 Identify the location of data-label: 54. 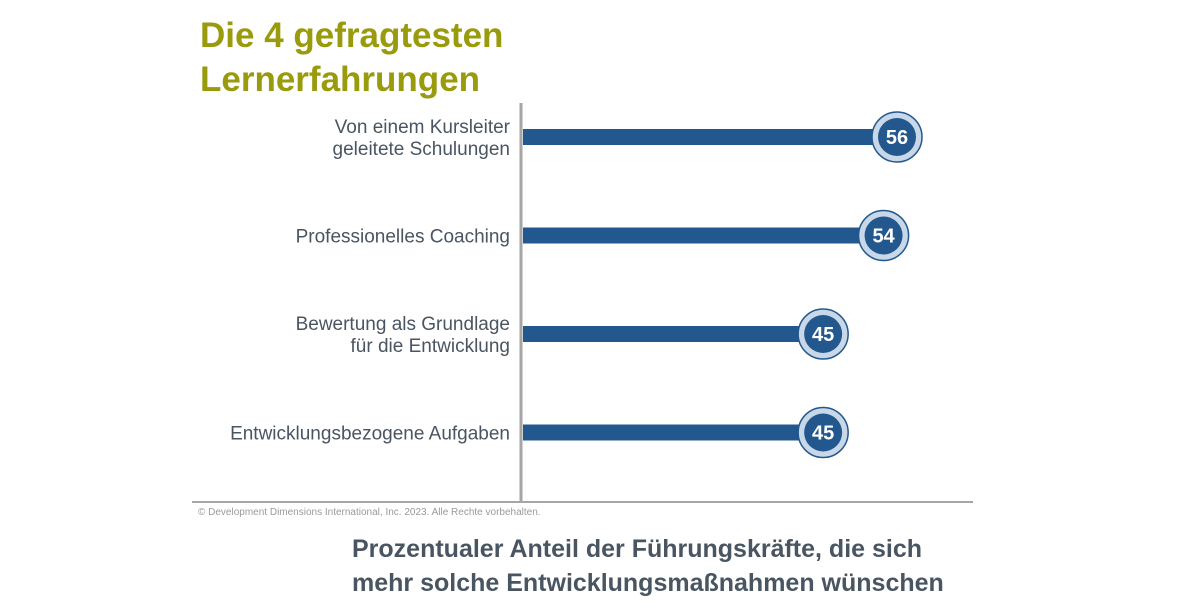
(883, 237).